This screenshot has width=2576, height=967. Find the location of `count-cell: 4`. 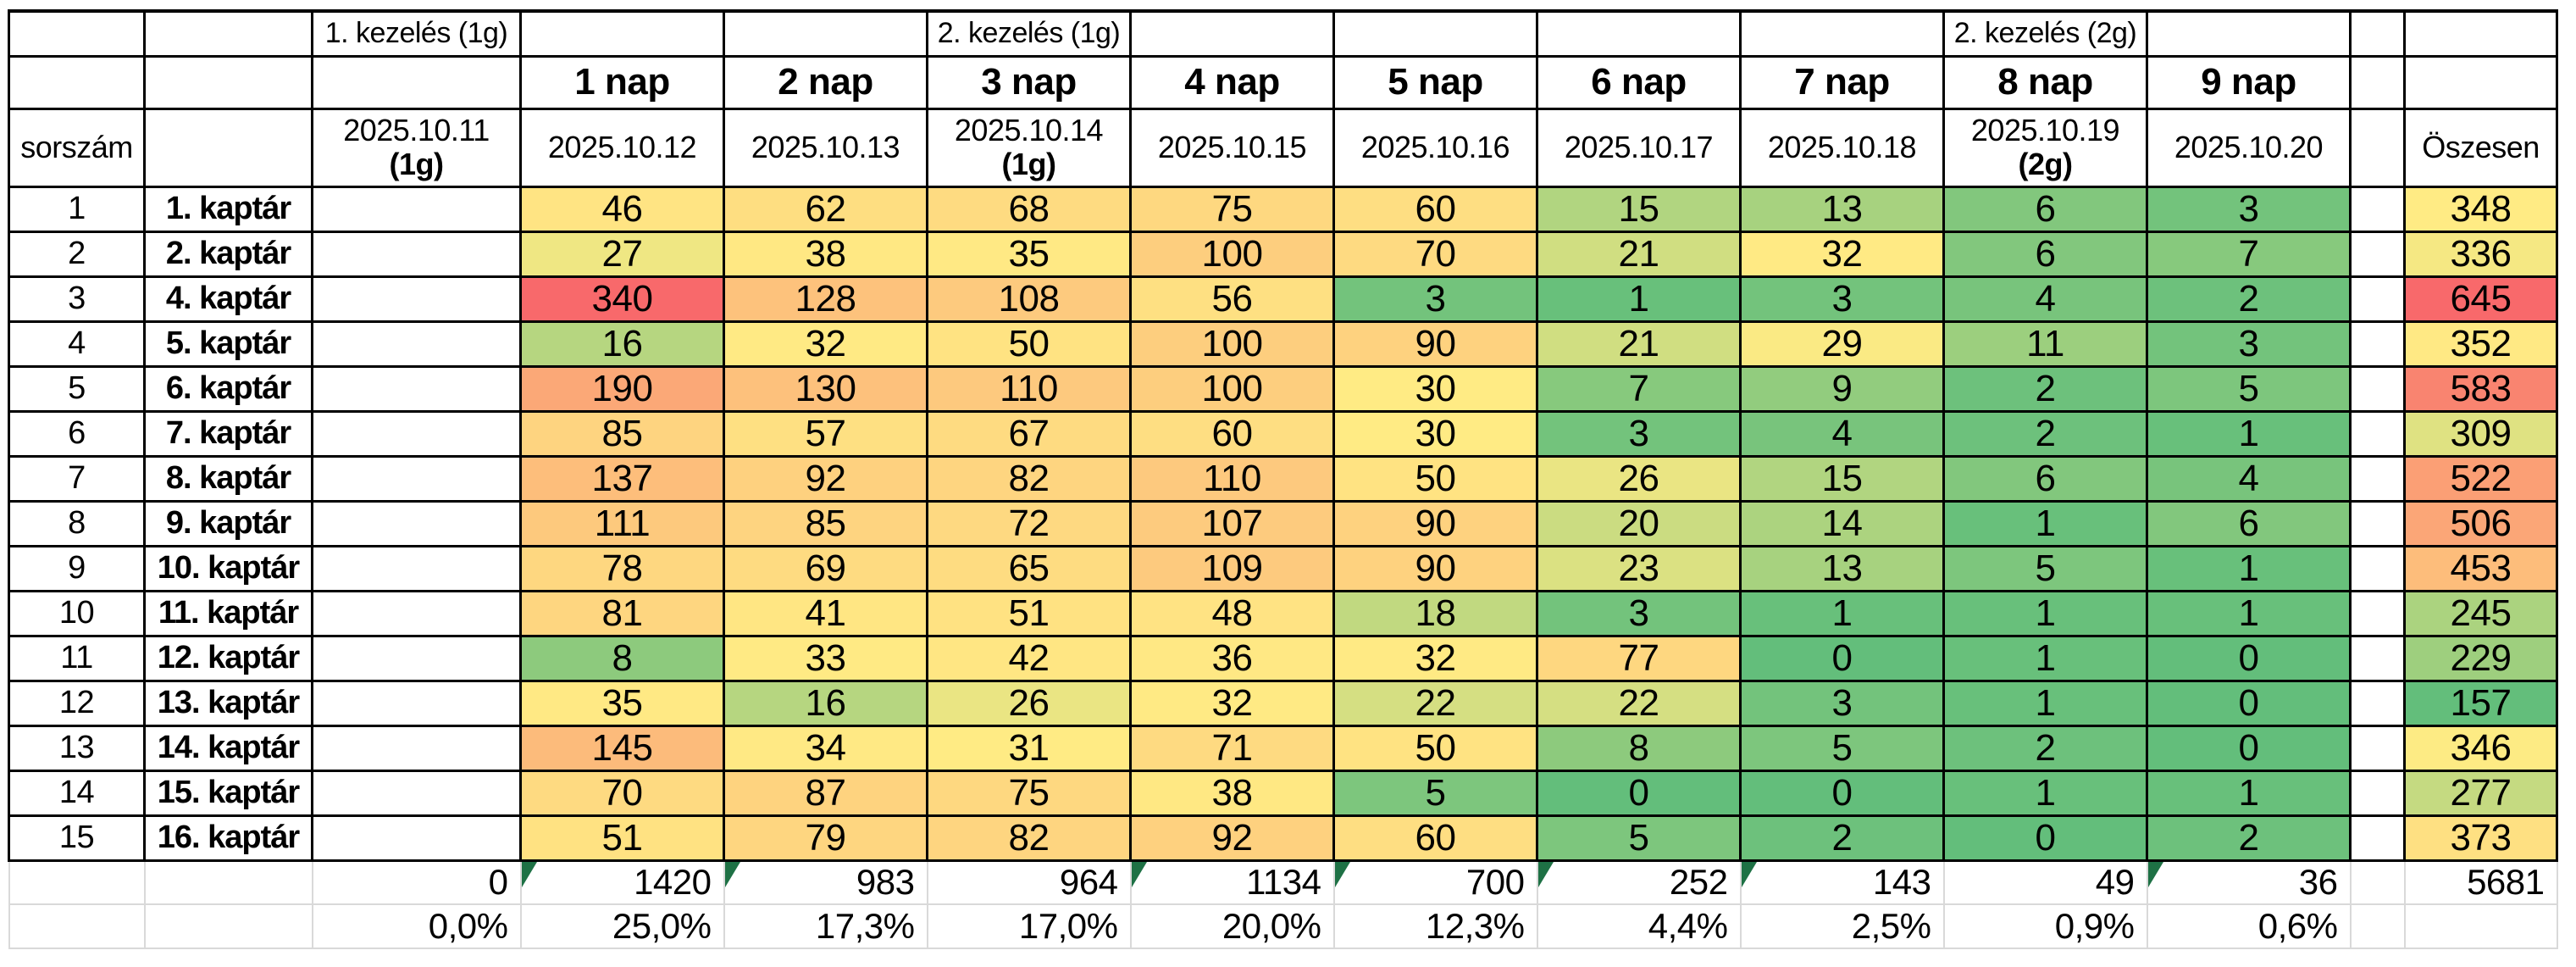

count-cell: 4 is located at coordinates (1842, 434).